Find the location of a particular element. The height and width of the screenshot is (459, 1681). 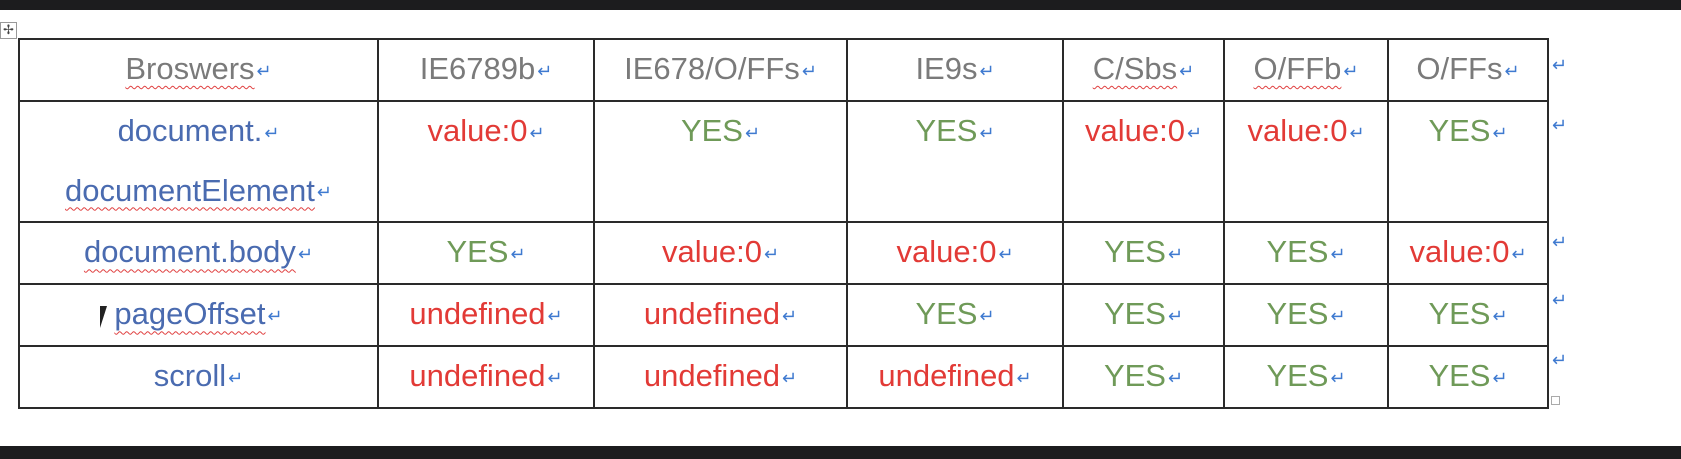

cell-text: document.body is located at coordinates (189, 252).